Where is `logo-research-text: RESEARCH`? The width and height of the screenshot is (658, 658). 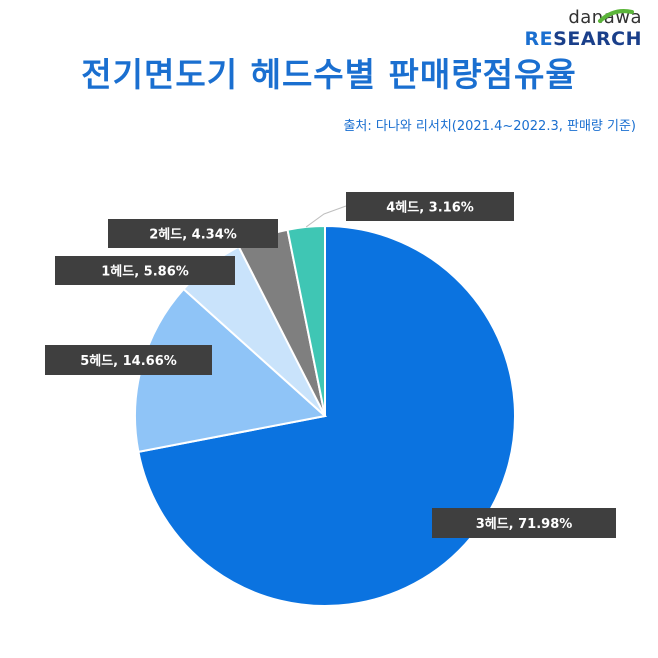
logo-research-text: RESEARCH is located at coordinates (583, 39).